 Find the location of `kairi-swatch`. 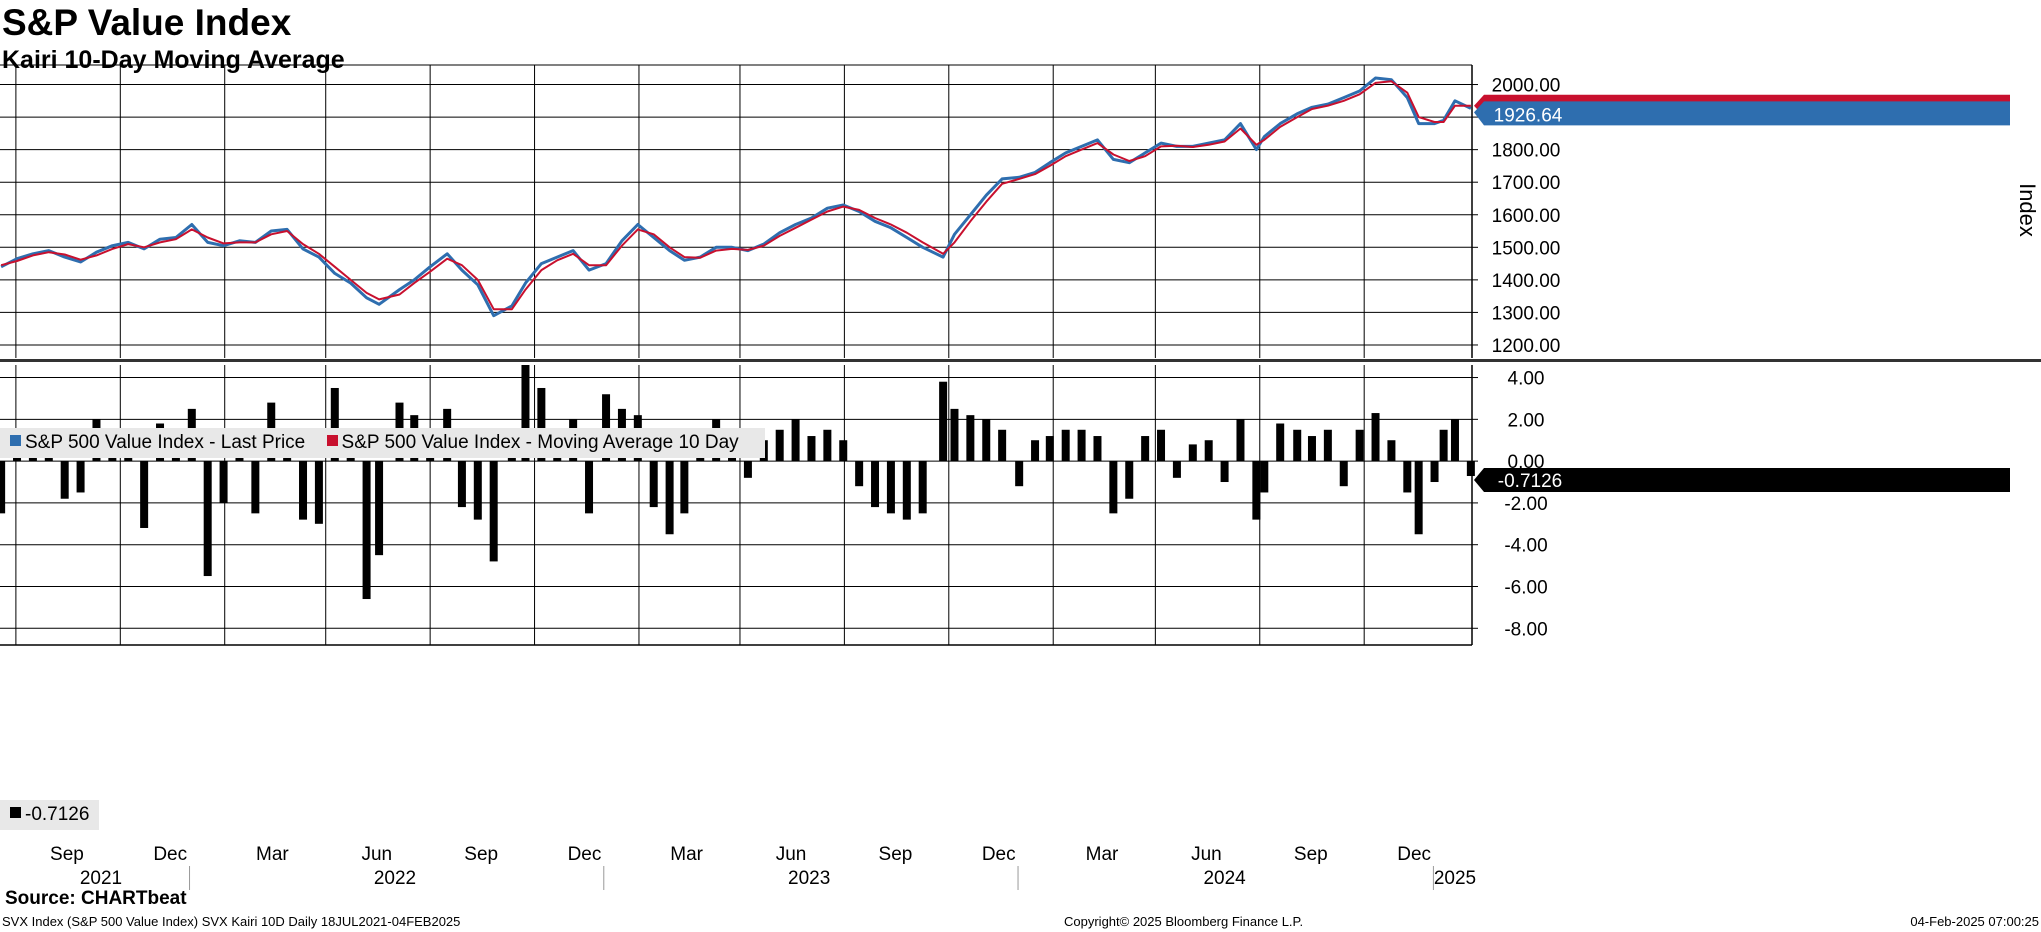

kairi-swatch is located at coordinates (15, 813).